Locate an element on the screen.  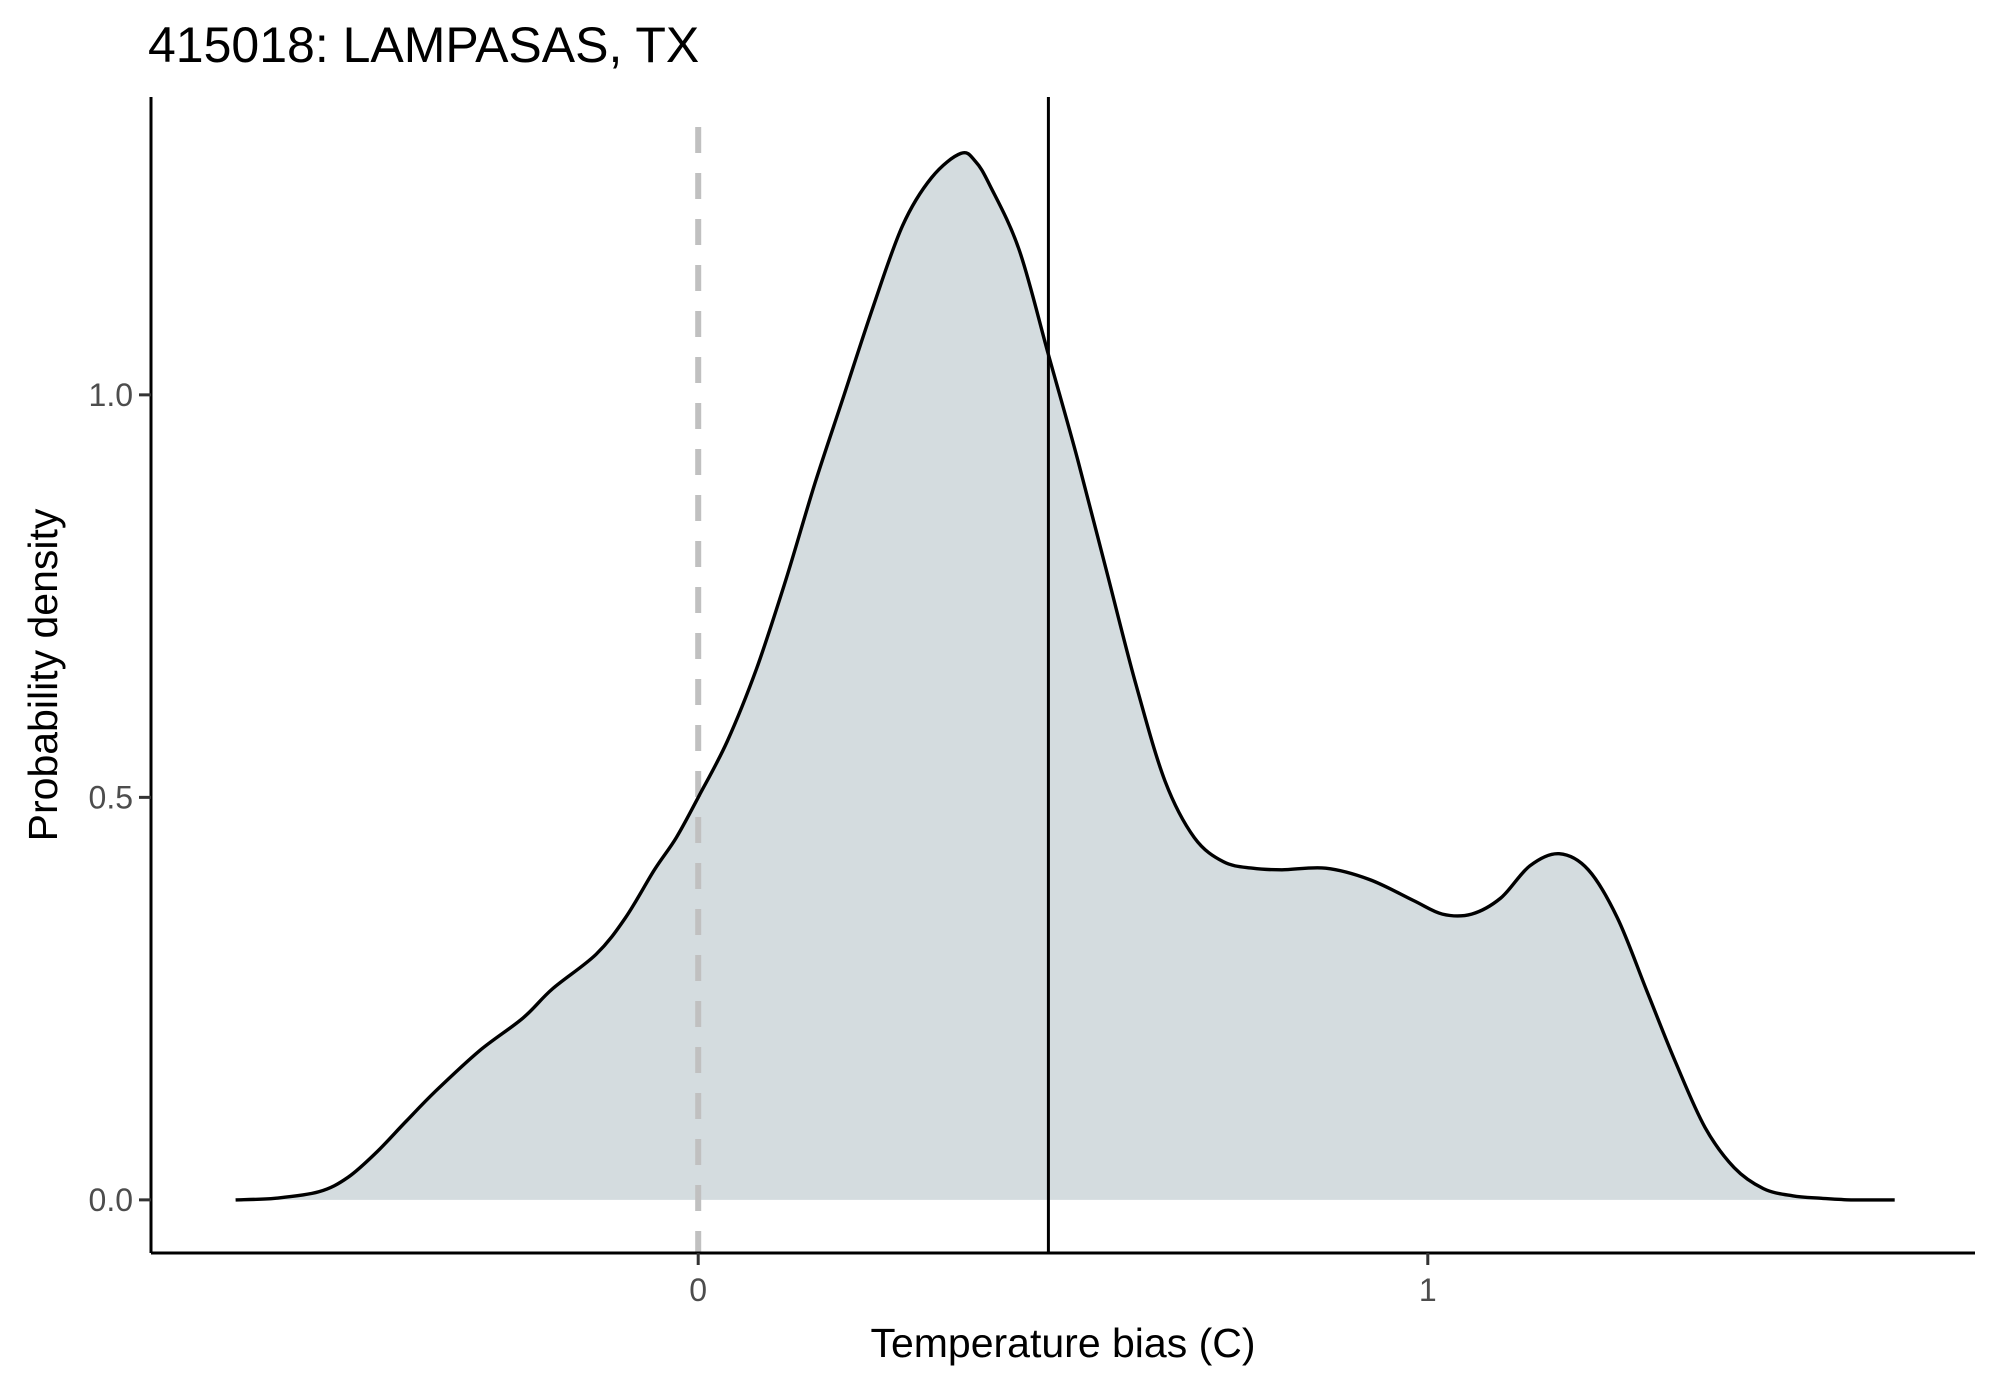
y-axis-ticks: 0.0 0.5 1.0 is located at coordinates (120, 797).